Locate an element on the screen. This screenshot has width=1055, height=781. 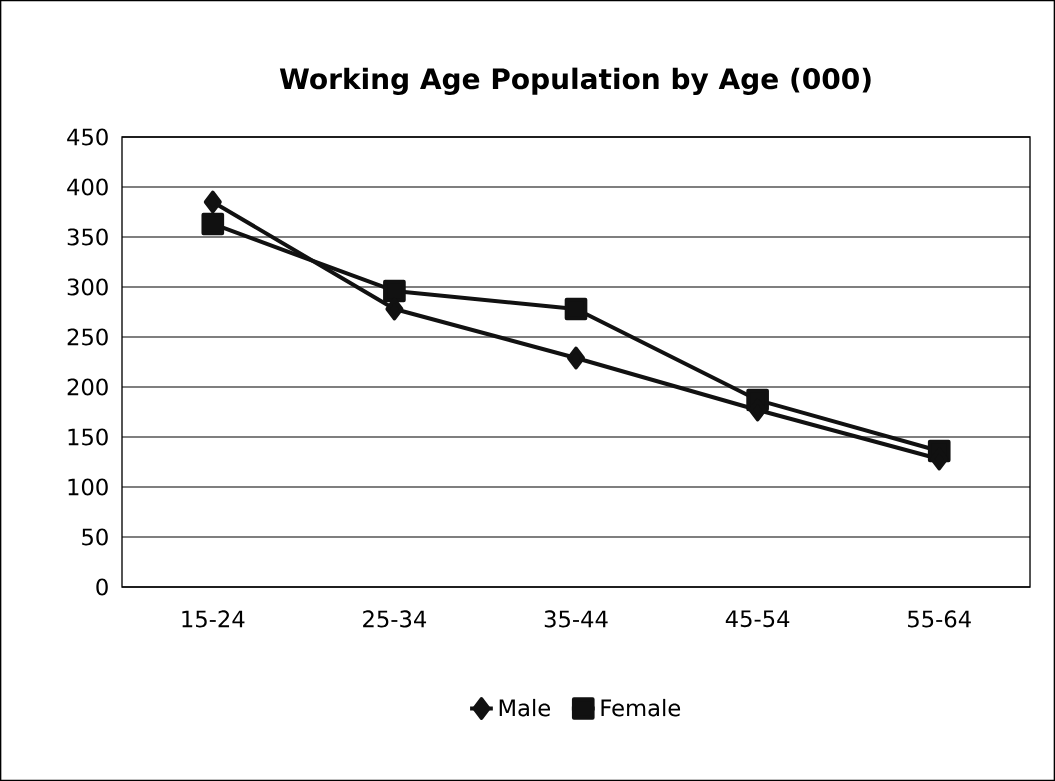
x-tick-label: 45-54 is located at coordinates (757, 619).